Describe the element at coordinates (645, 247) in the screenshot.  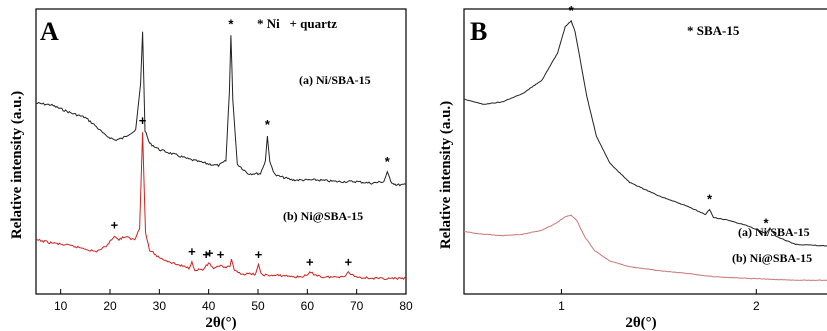
I see `series-line-b` at that location.